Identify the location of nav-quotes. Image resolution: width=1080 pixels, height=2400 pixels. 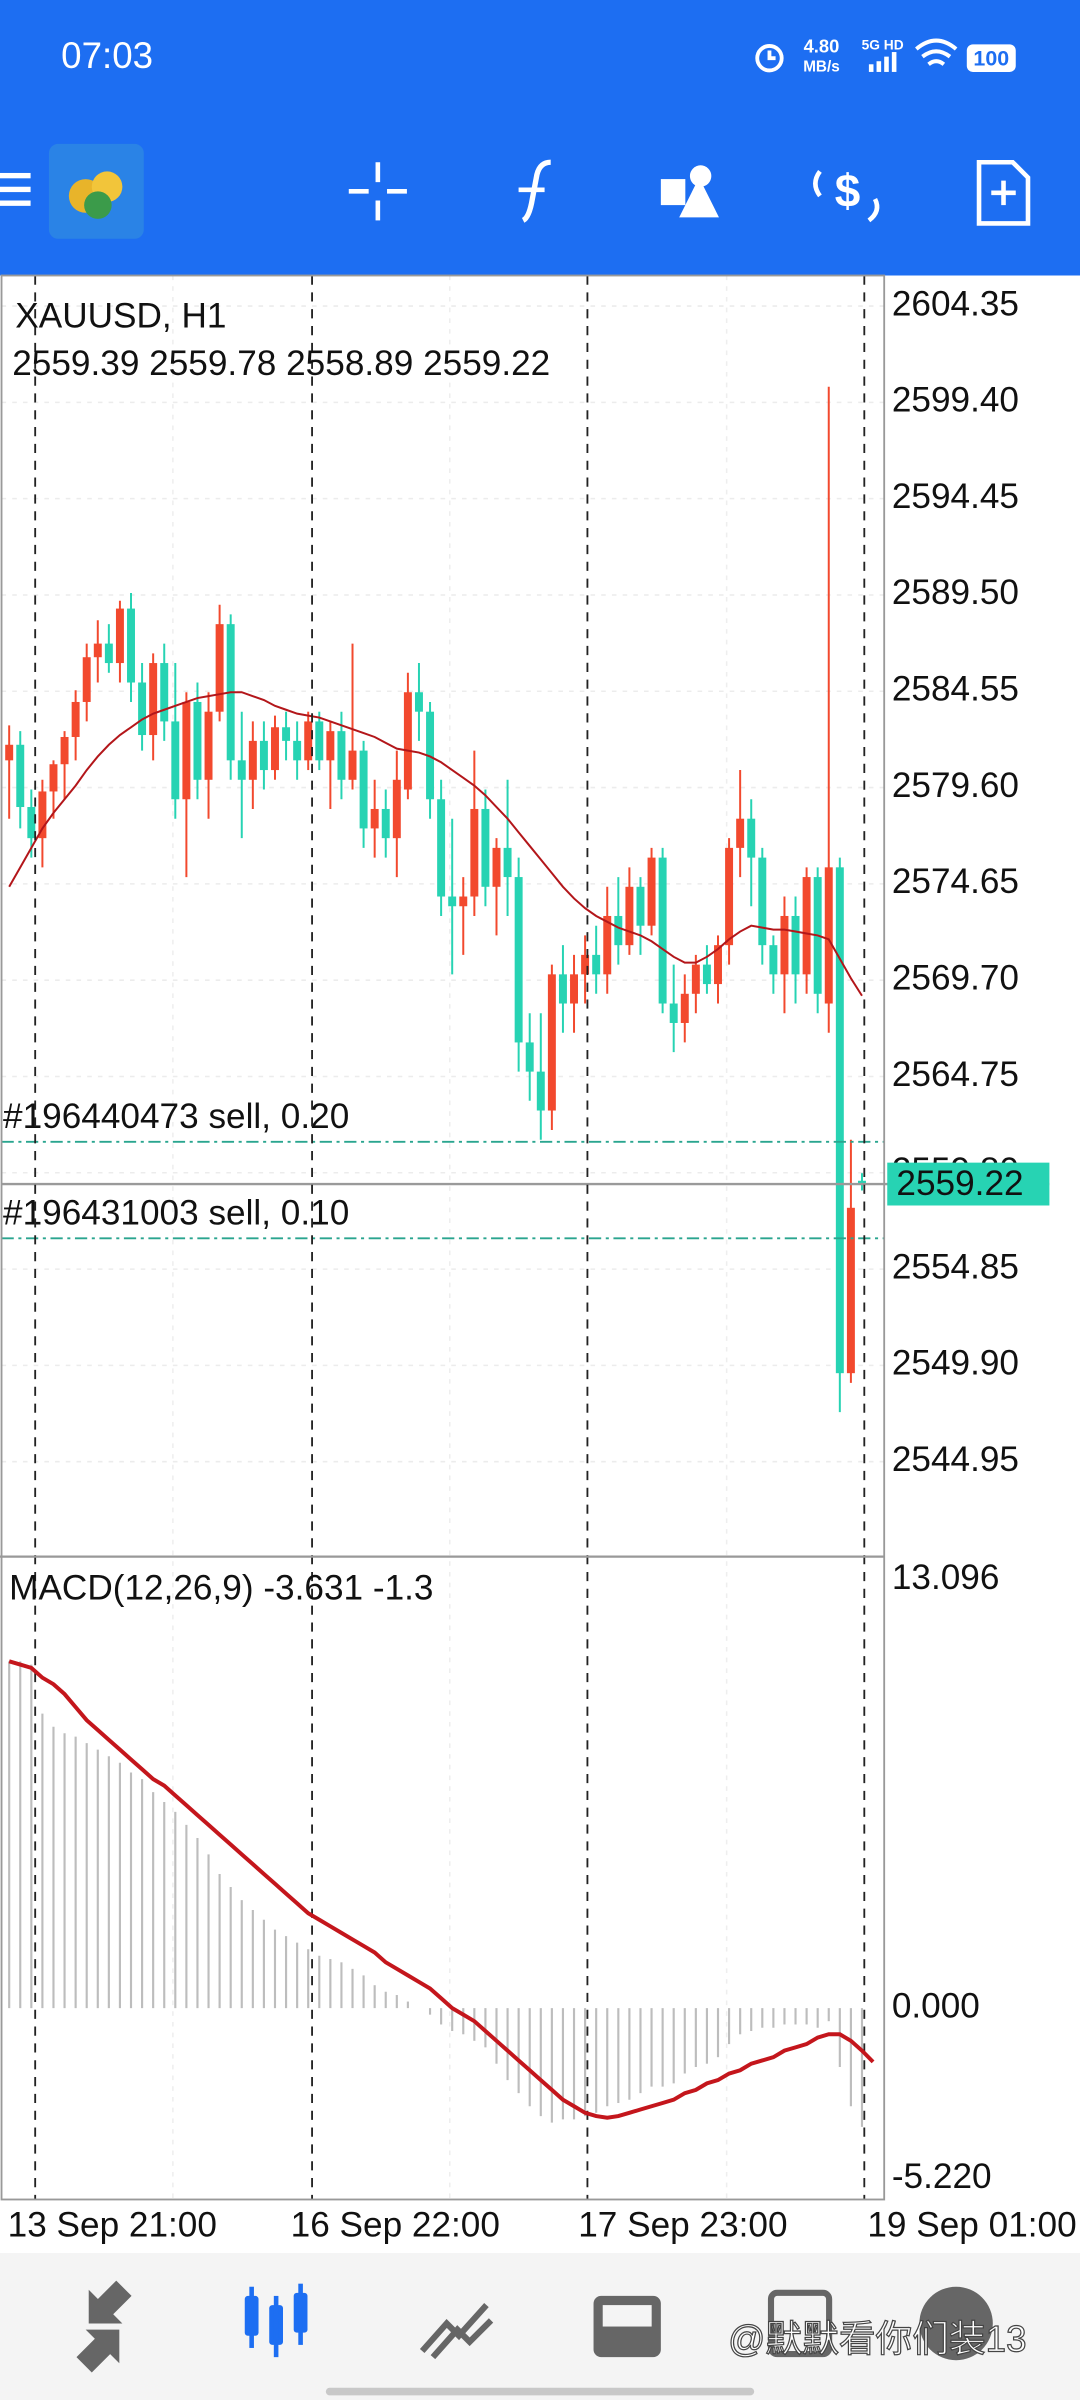
(104, 2326).